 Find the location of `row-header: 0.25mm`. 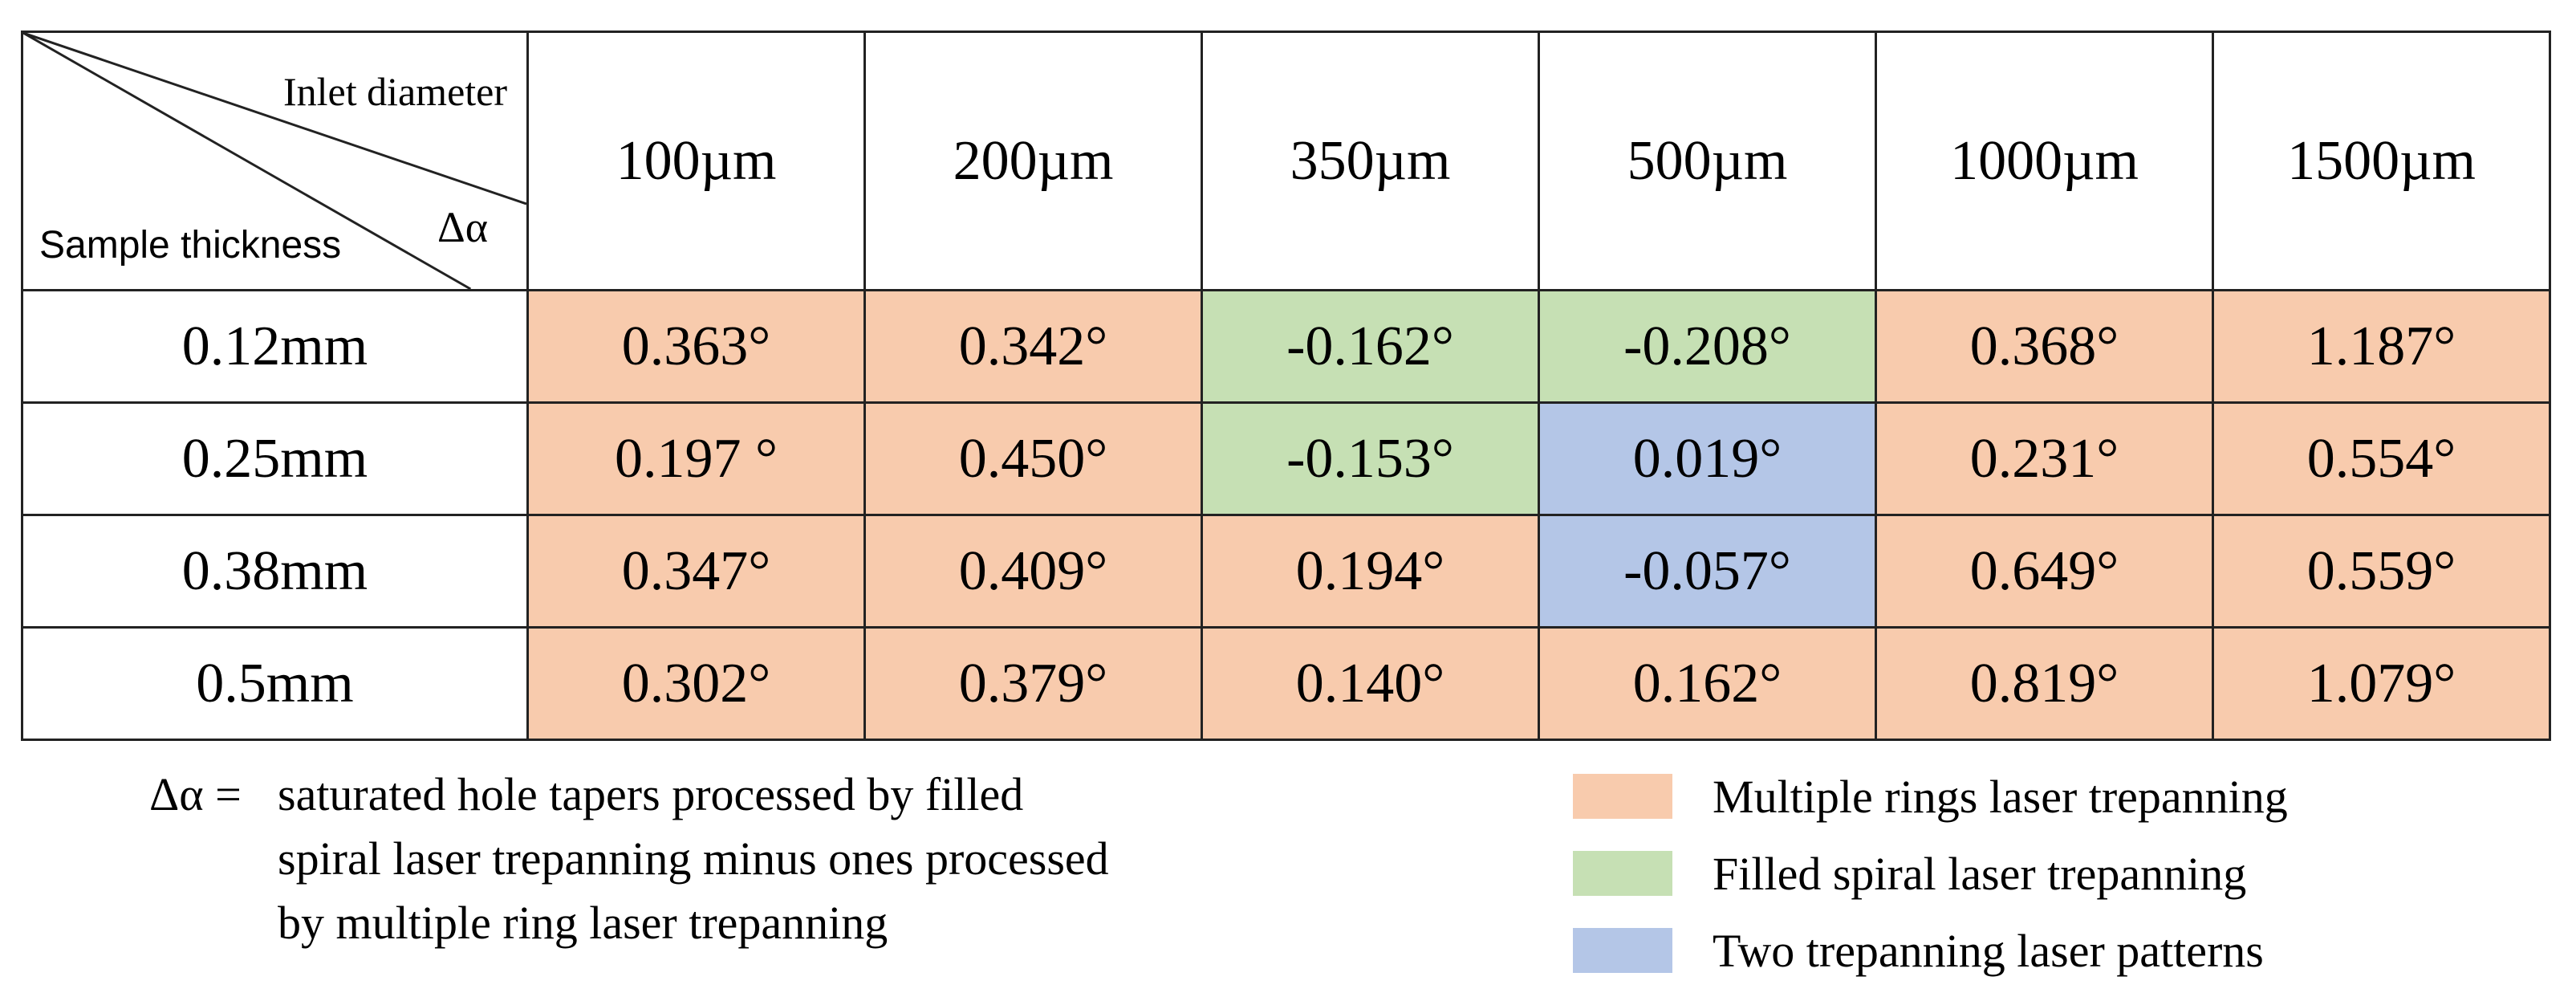

row-header: 0.25mm is located at coordinates (275, 459).